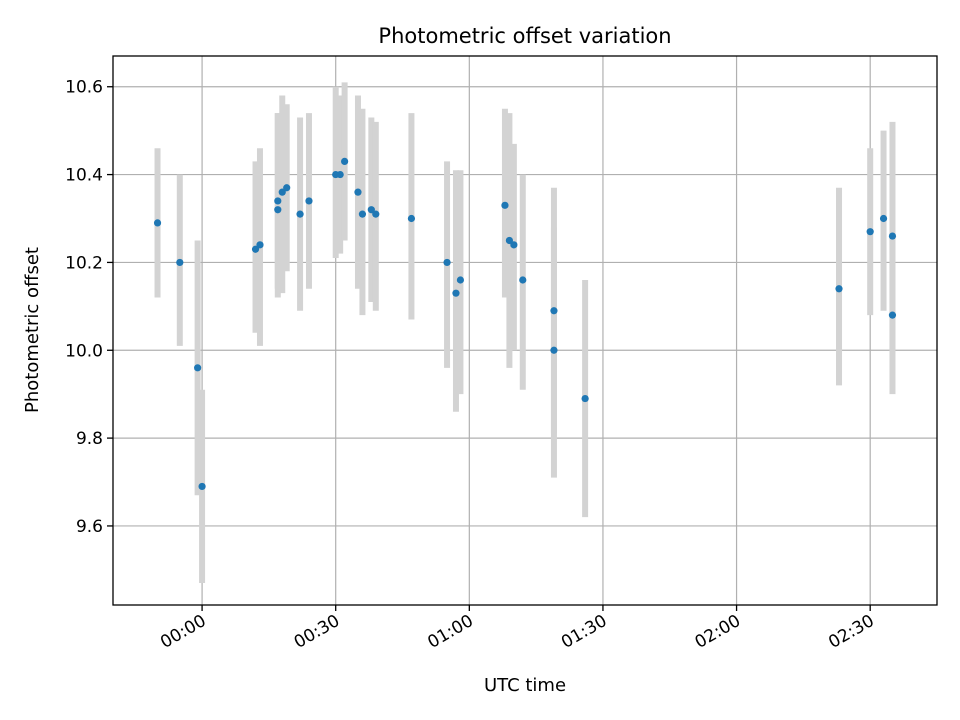  I want to click on x-axis-label: UTC time, so click(525, 685).